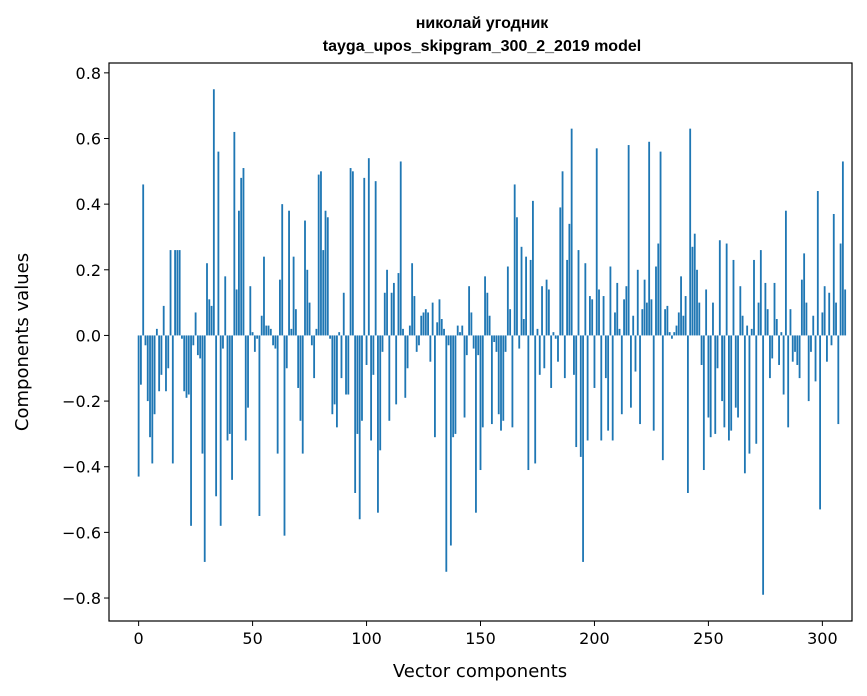 The height and width of the screenshot is (696, 867). I want to click on x-tick-label: 200, so click(594, 638).